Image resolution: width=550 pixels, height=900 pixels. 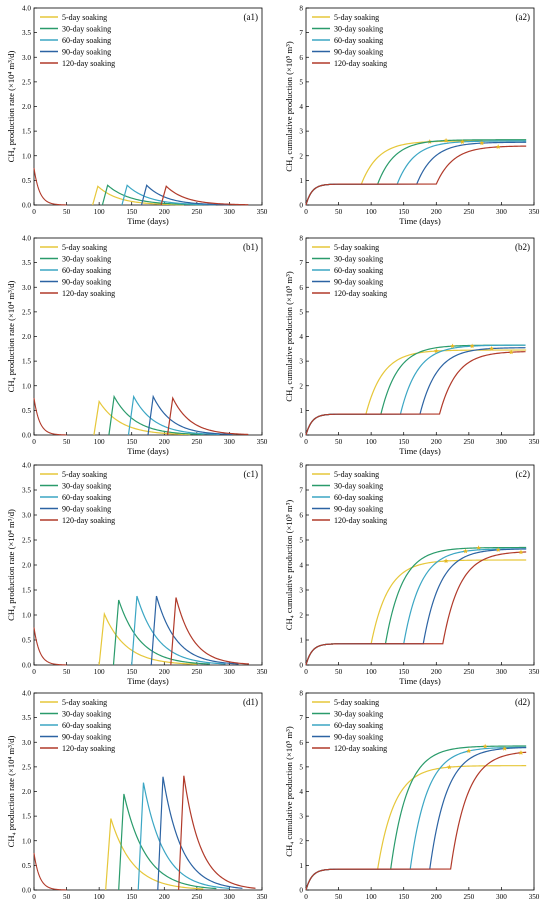 What do you see at coordinates (523, 474) in the screenshot?
I see `panel-label: (c2)` at bounding box center [523, 474].